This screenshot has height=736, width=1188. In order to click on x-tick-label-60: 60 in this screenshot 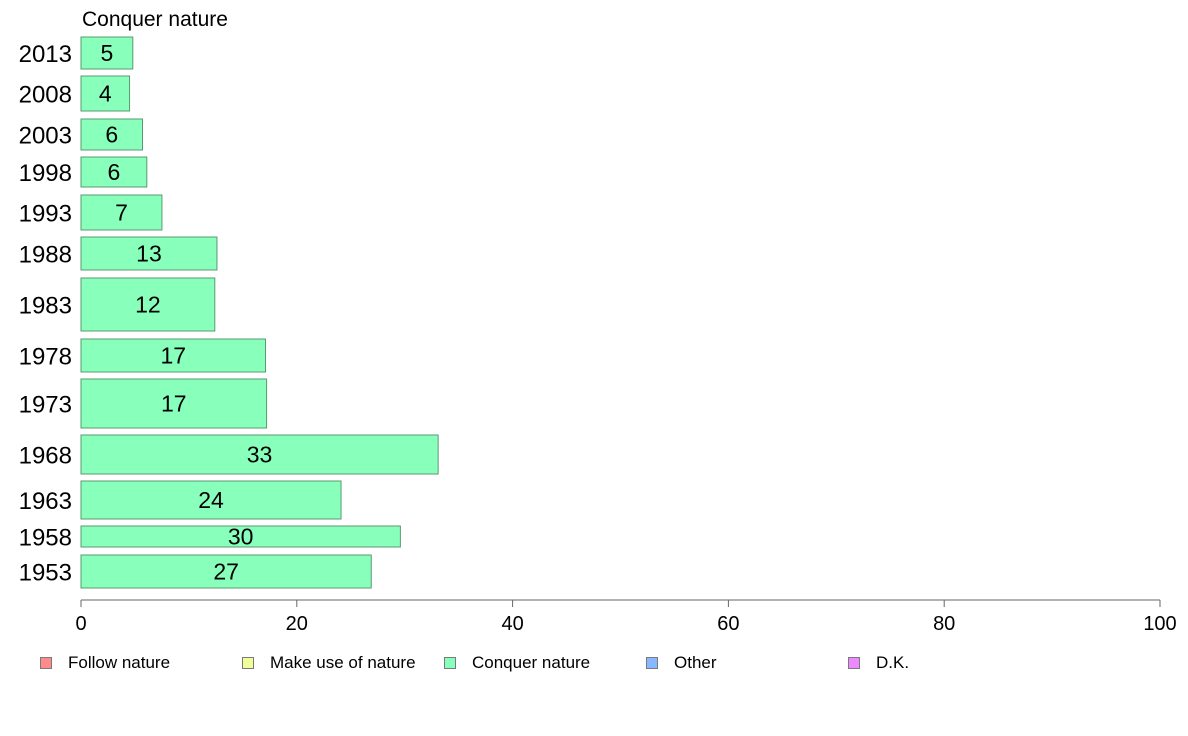, I will do `click(728, 624)`.